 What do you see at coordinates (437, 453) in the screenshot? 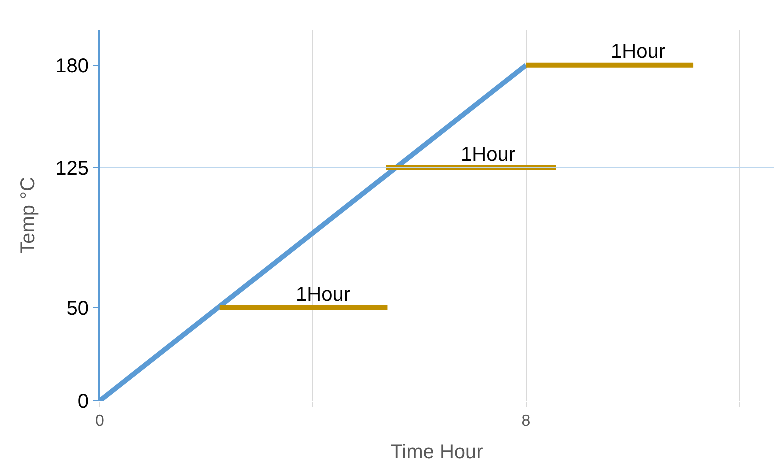
I see `x-axis-title: Time Hour` at bounding box center [437, 453].